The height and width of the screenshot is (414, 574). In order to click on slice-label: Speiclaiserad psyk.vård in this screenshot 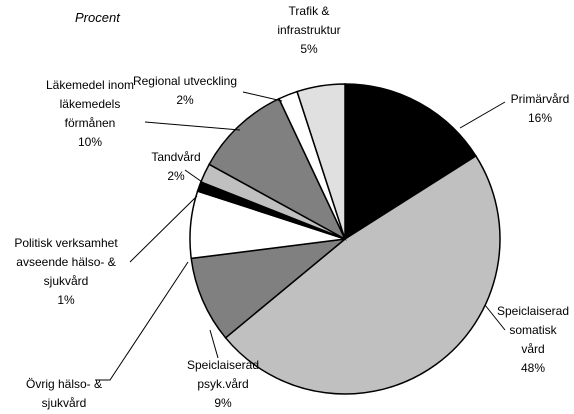, I will do `click(223, 374)`.